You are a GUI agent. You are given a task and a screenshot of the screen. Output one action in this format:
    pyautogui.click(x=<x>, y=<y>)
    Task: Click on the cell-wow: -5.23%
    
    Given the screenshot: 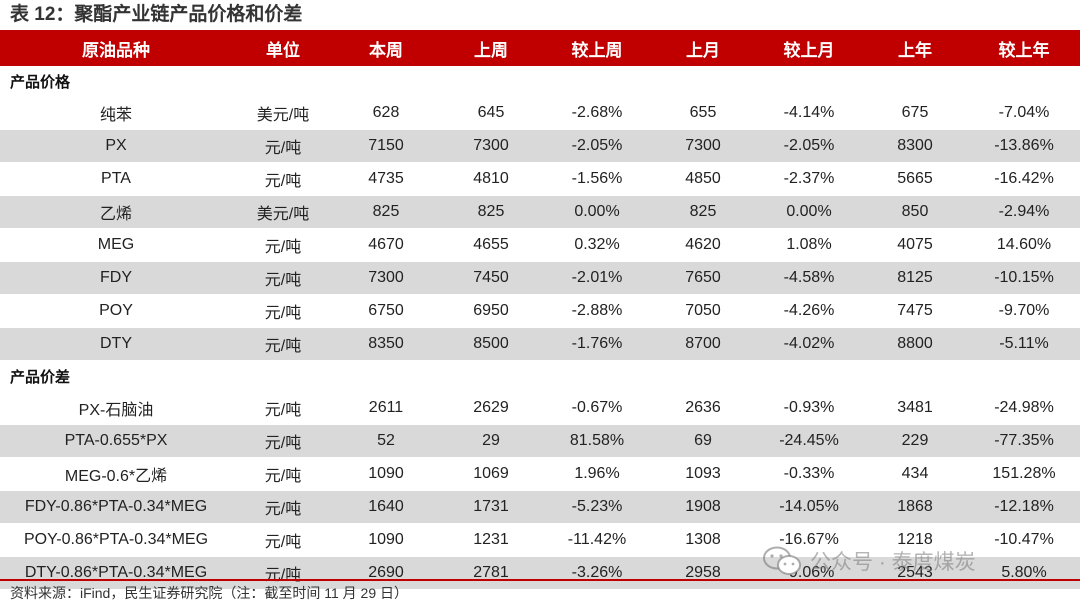 What is the action you would take?
    pyautogui.click(x=597, y=507)
    